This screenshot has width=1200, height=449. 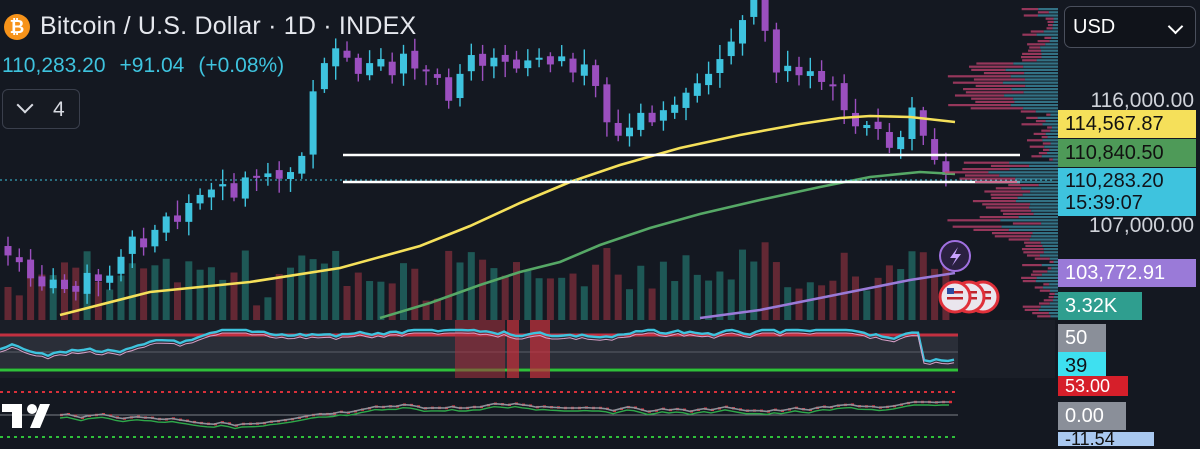 I want to click on indicators-count: 4, so click(x=59, y=109).